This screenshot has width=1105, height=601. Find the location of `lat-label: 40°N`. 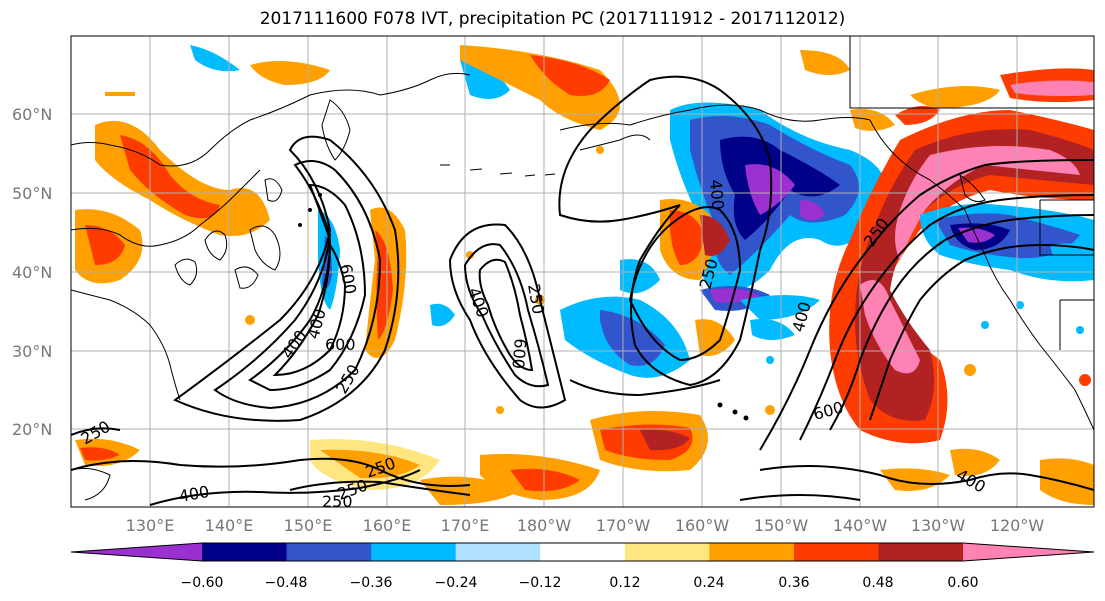

lat-label: 40°N is located at coordinates (32, 272).